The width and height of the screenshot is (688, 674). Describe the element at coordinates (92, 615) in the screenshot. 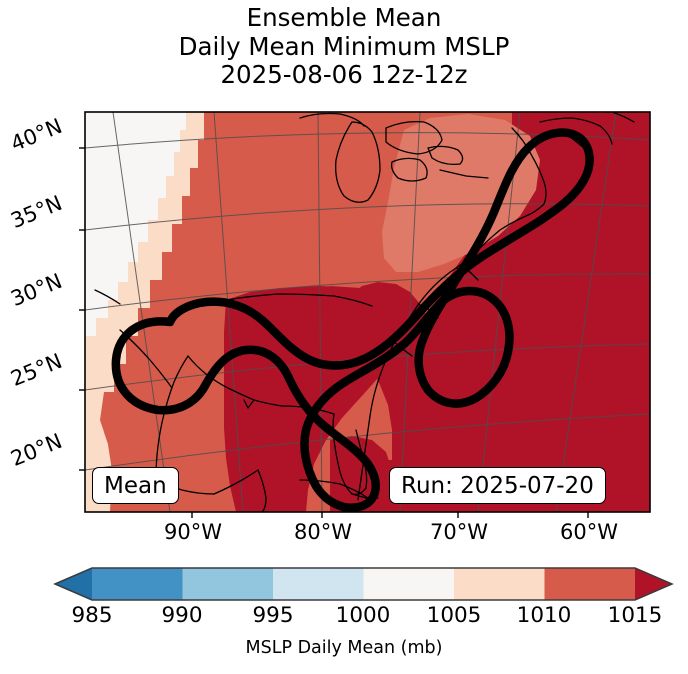

I see `colorbar-tick-985: 985` at that location.